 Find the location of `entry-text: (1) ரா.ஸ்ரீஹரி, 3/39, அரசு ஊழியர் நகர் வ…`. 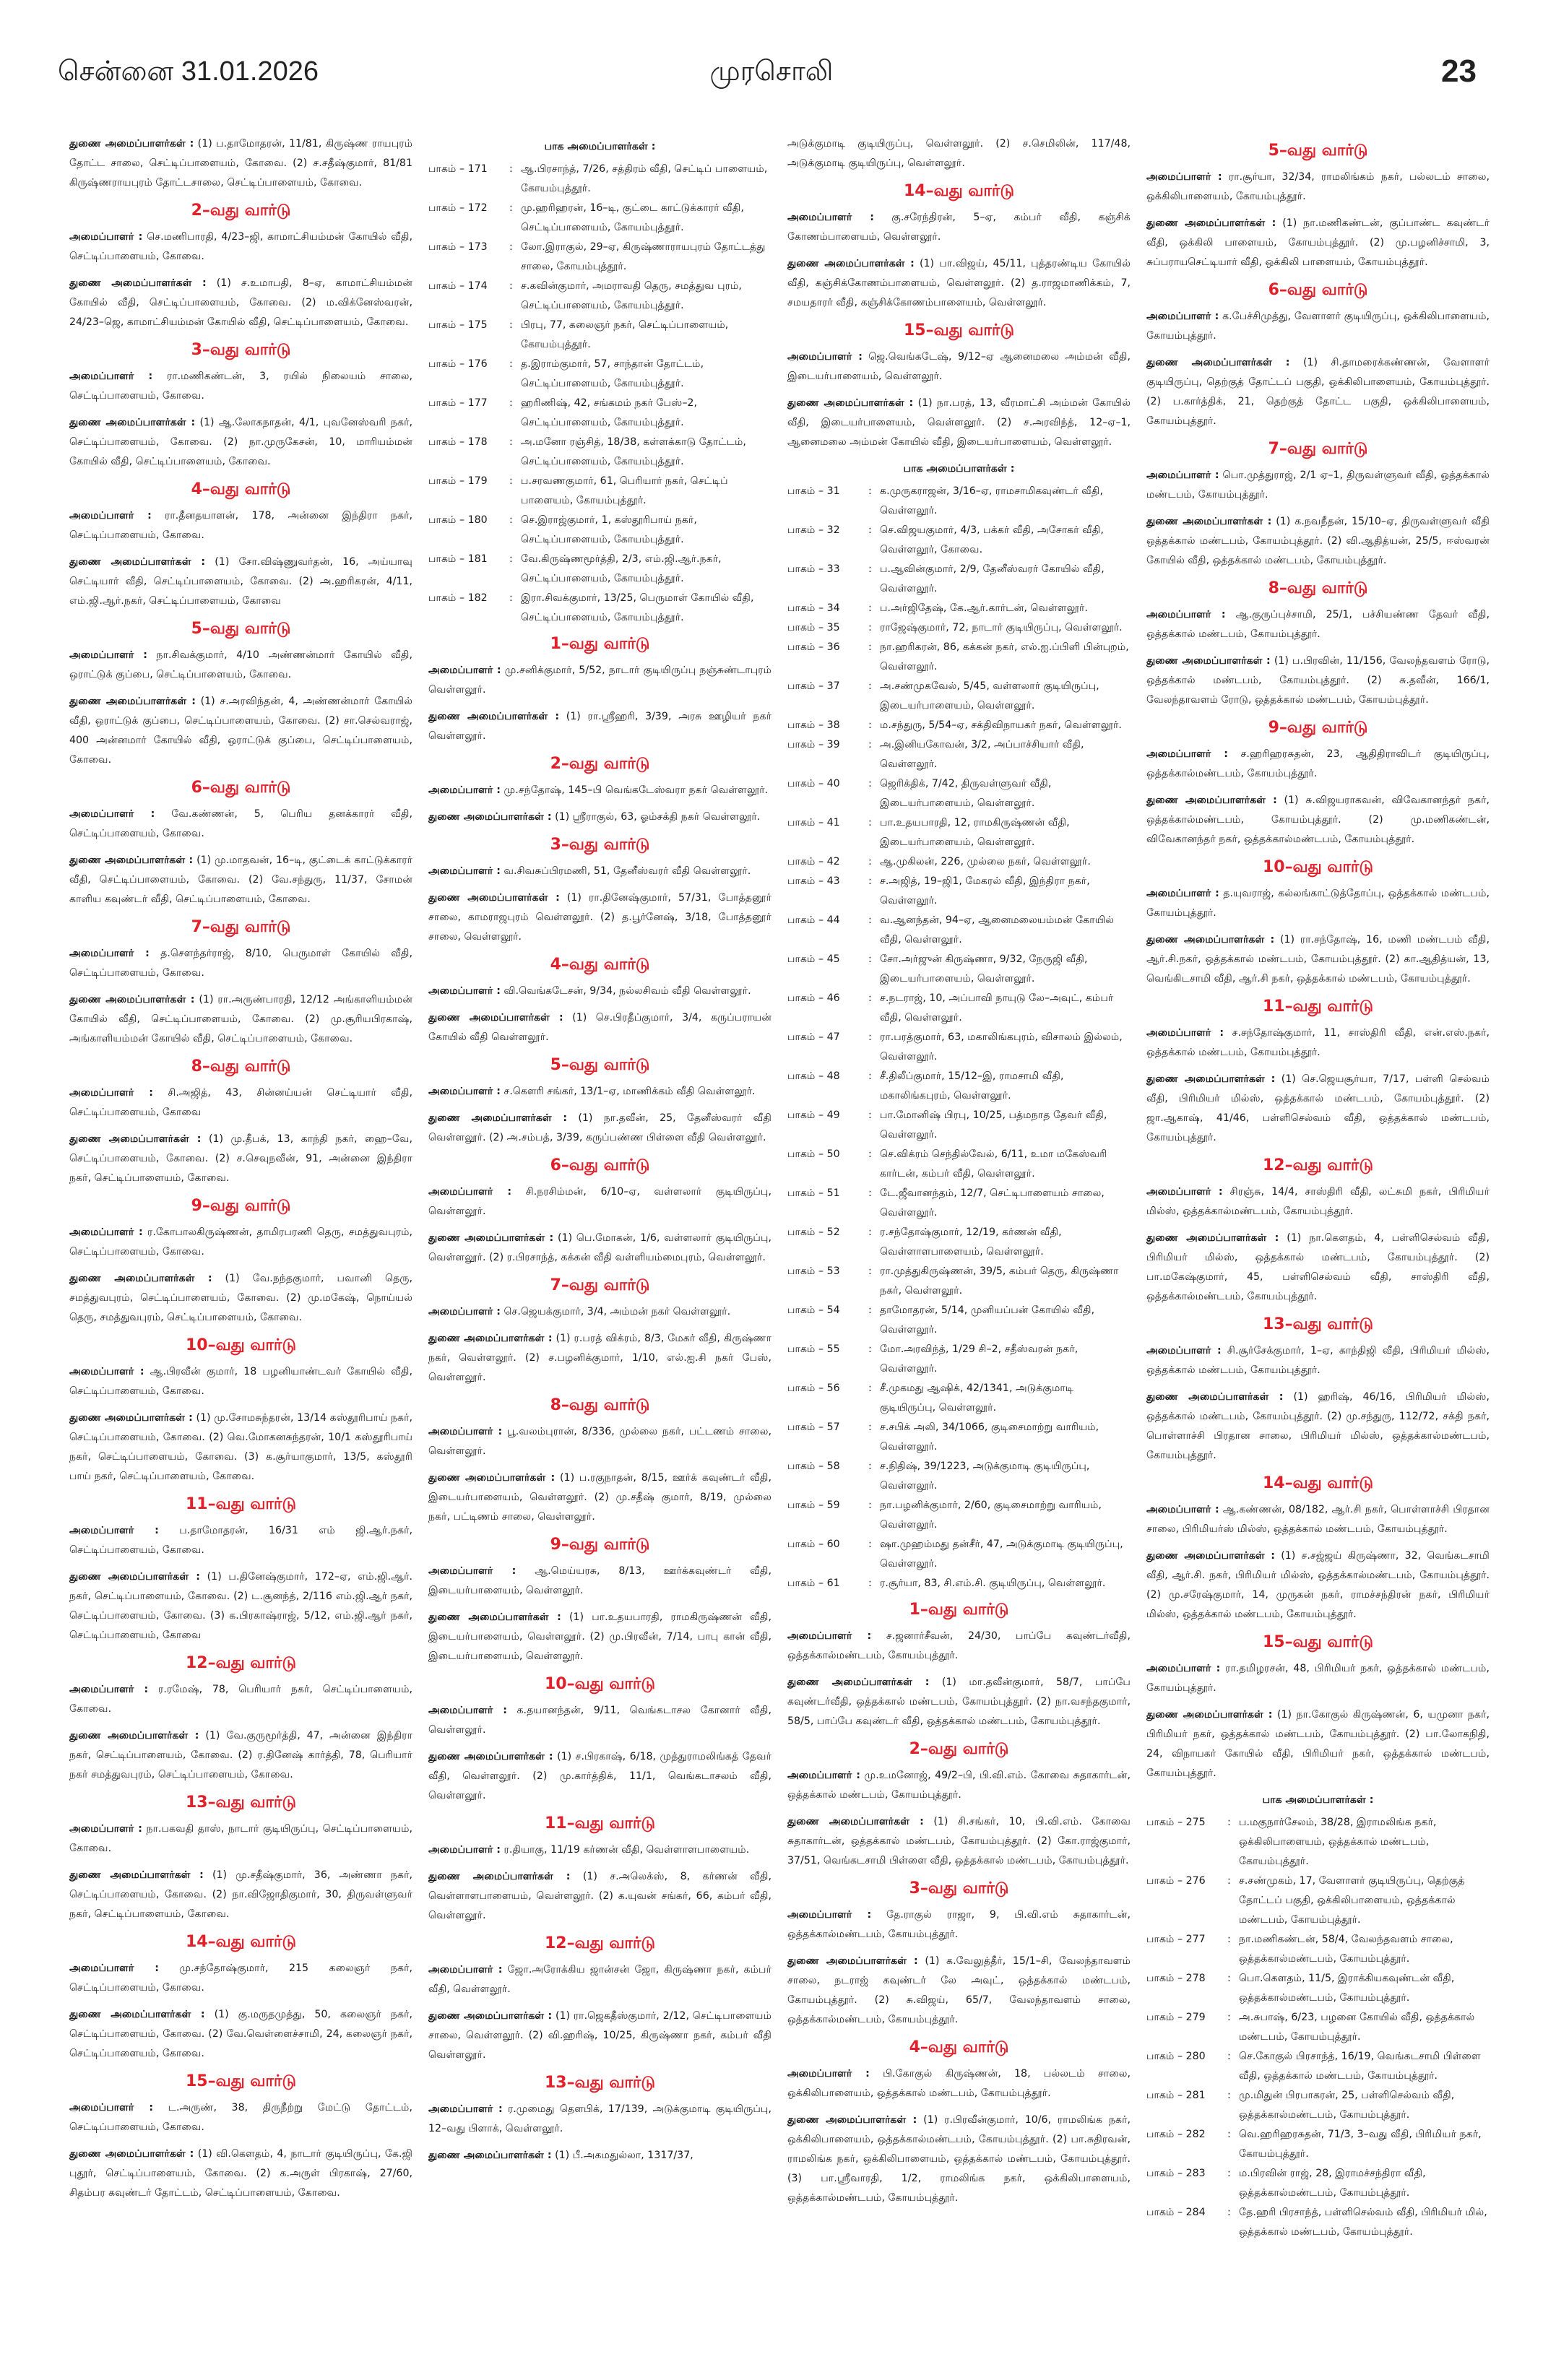

entry-text: (1) ரா.ஸ்ரீஹரி, 3/39, அரசு ஊழியர் நகர் வ… is located at coordinates (600, 726).